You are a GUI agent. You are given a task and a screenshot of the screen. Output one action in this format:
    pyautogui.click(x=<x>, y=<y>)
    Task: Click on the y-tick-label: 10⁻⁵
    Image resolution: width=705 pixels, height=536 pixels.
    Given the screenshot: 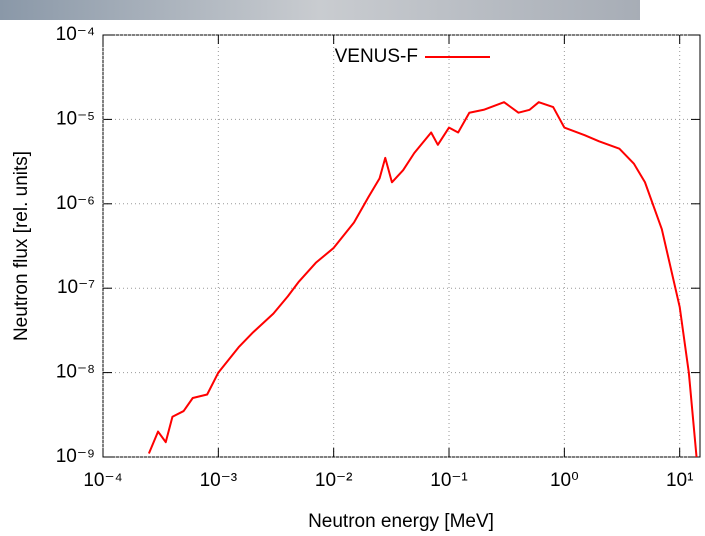 What is the action you would take?
    pyautogui.click(x=75, y=118)
    